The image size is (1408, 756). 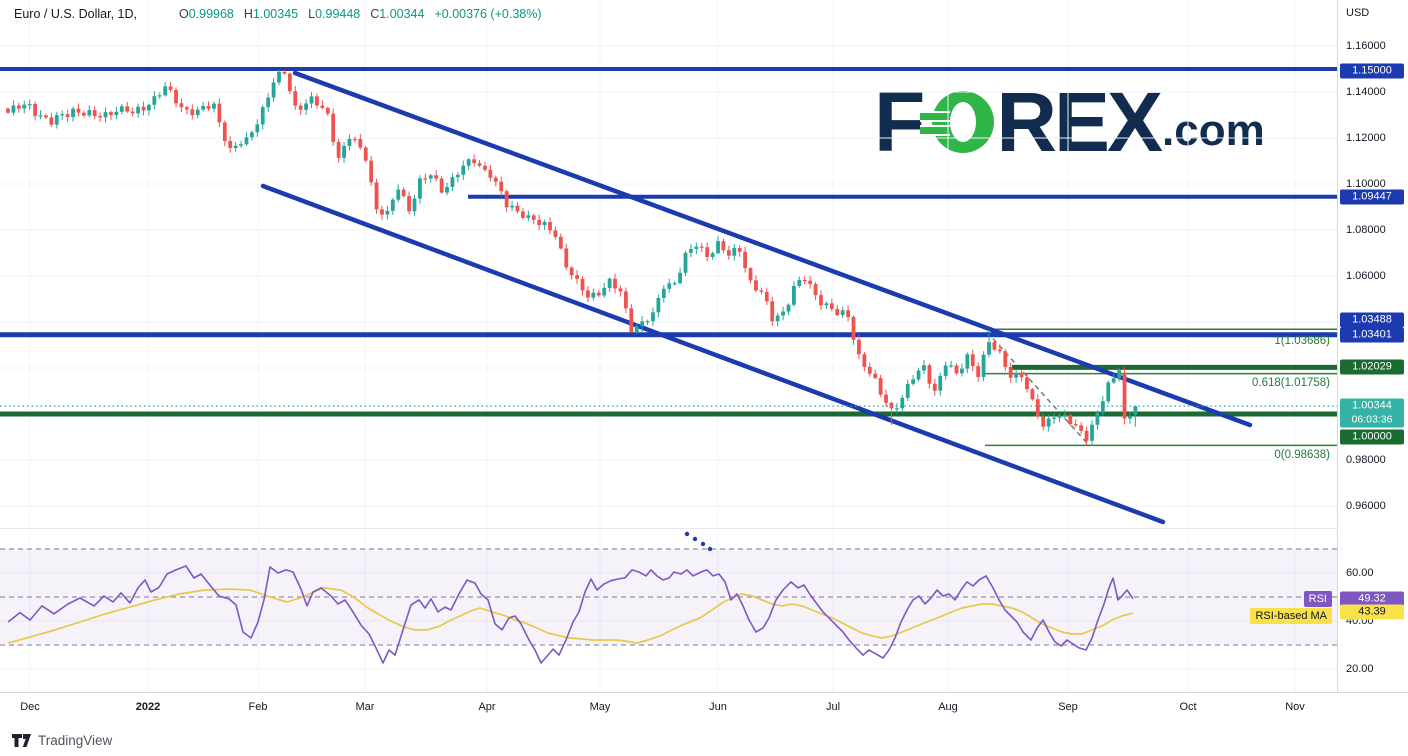 What do you see at coordinates (1366, 460) in the screenshot?
I see `price-tick: 0.98000` at bounding box center [1366, 460].